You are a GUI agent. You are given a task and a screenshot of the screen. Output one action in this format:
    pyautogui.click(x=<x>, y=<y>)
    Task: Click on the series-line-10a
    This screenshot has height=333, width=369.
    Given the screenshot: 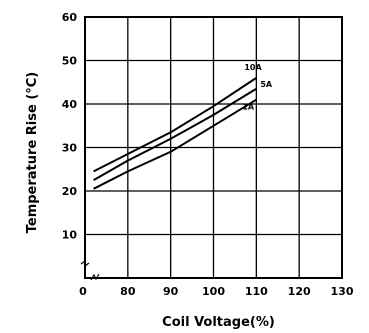 What is the action you would take?
    pyautogui.click(x=175, y=125)
    